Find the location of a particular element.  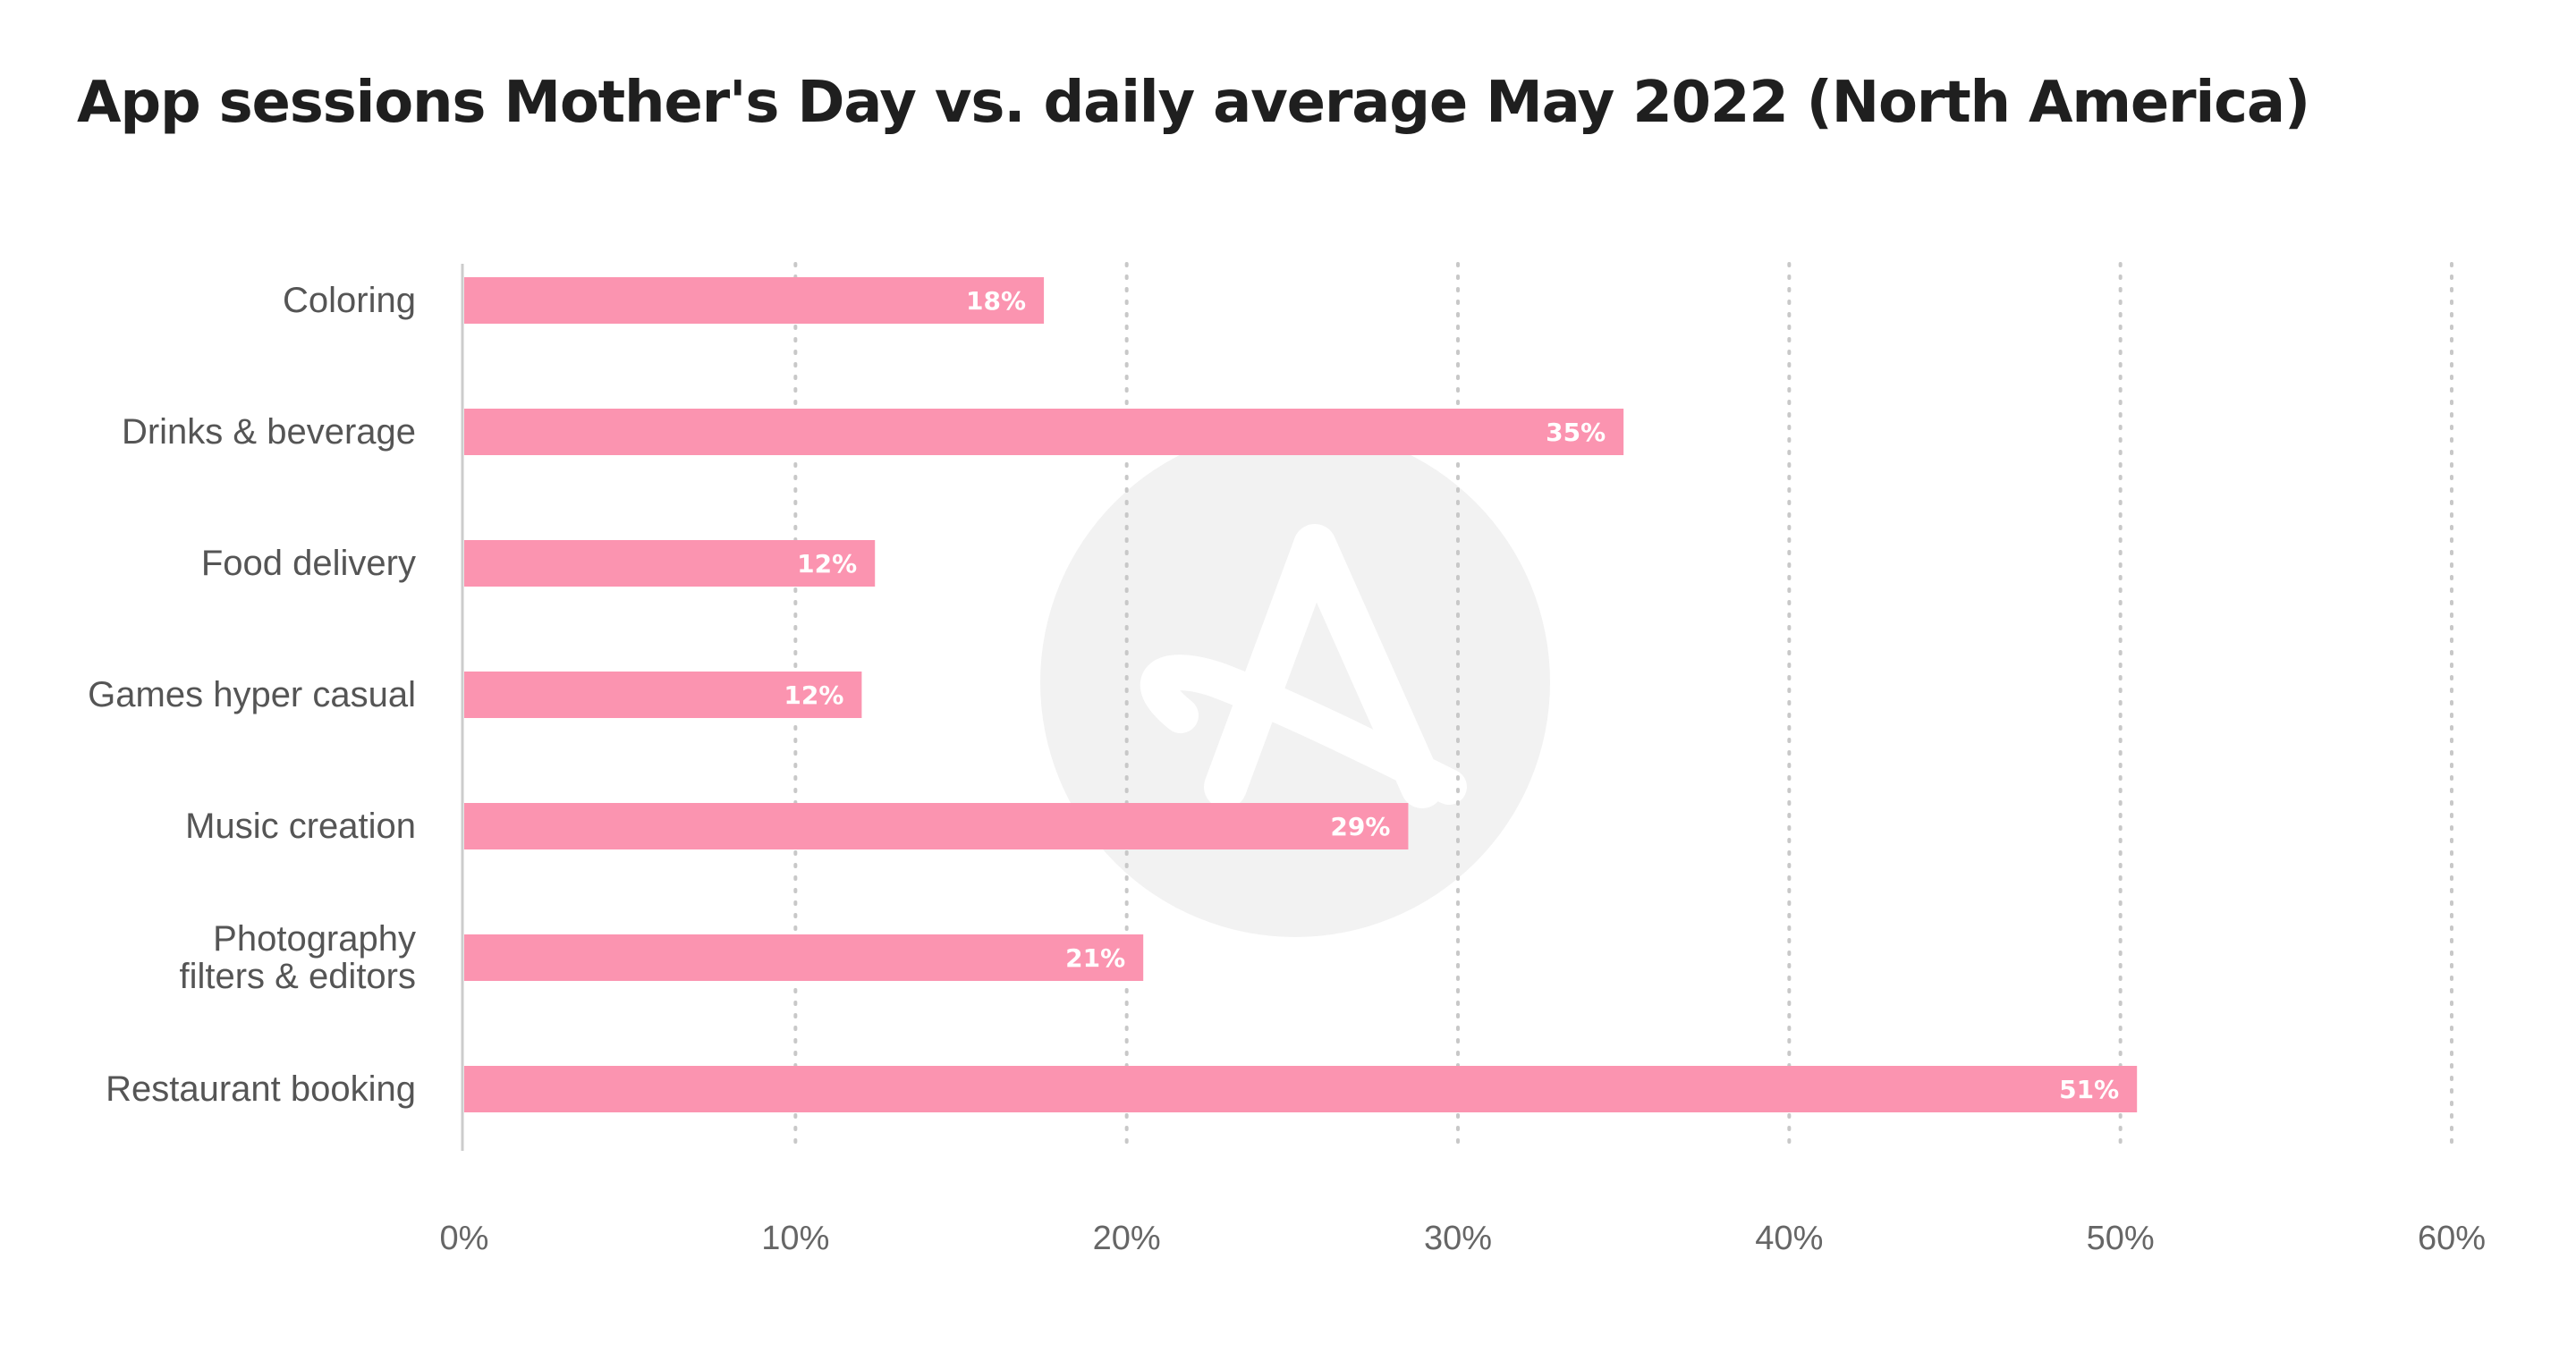

x-tick-label: 40% is located at coordinates (1789, 1238).